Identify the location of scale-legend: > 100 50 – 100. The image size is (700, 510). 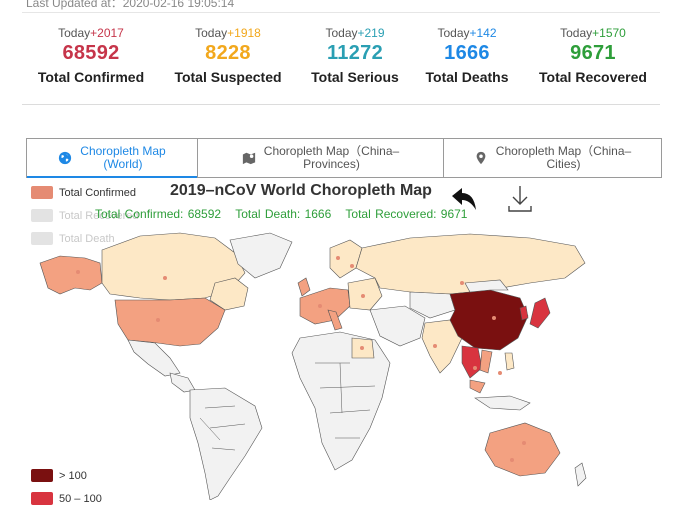
(66, 487).